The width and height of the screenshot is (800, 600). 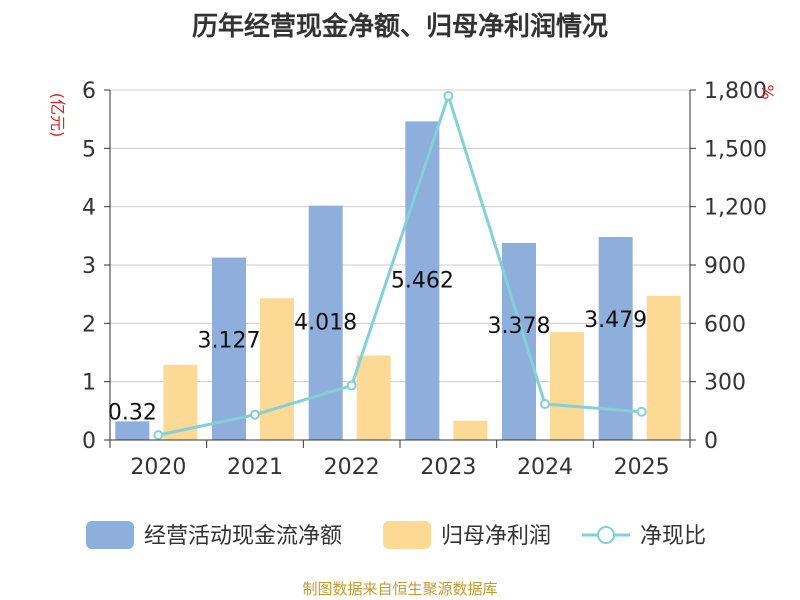 What do you see at coordinates (132, 412) in the screenshot?
I see `bar-value-label: 0.32` at bounding box center [132, 412].